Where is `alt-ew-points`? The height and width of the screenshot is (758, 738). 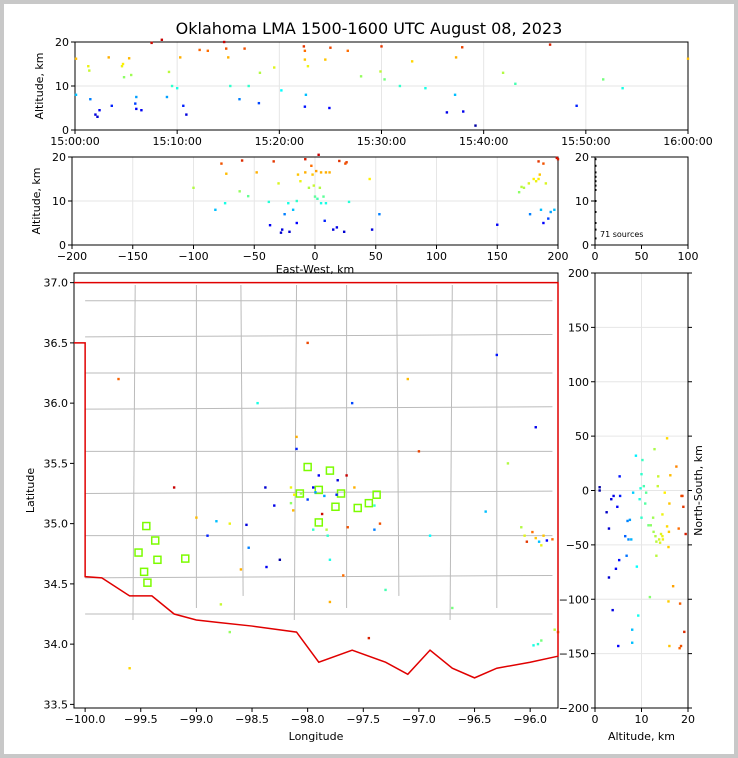 alt-ew-points is located at coordinates (376, 193).